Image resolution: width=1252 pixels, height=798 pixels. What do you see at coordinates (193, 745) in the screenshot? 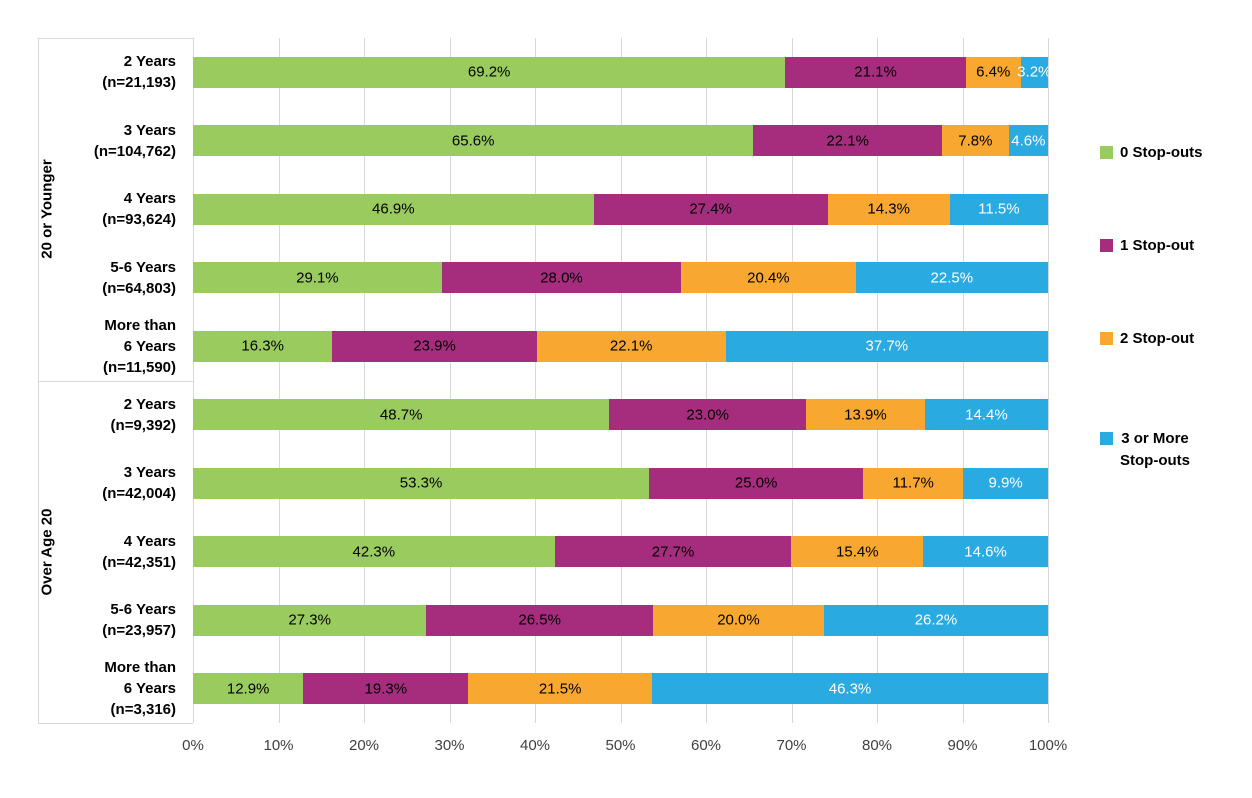
I see `x-axis-tick-label: 0%` at bounding box center [193, 745].